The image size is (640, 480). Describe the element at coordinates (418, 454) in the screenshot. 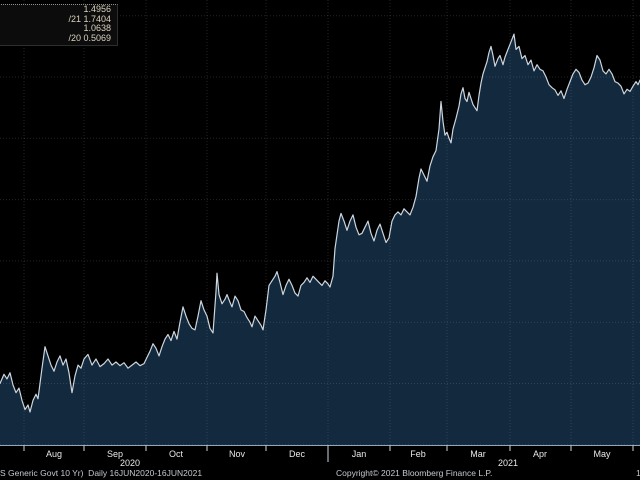

I see `x-axis-month-label: Feb` at that location.